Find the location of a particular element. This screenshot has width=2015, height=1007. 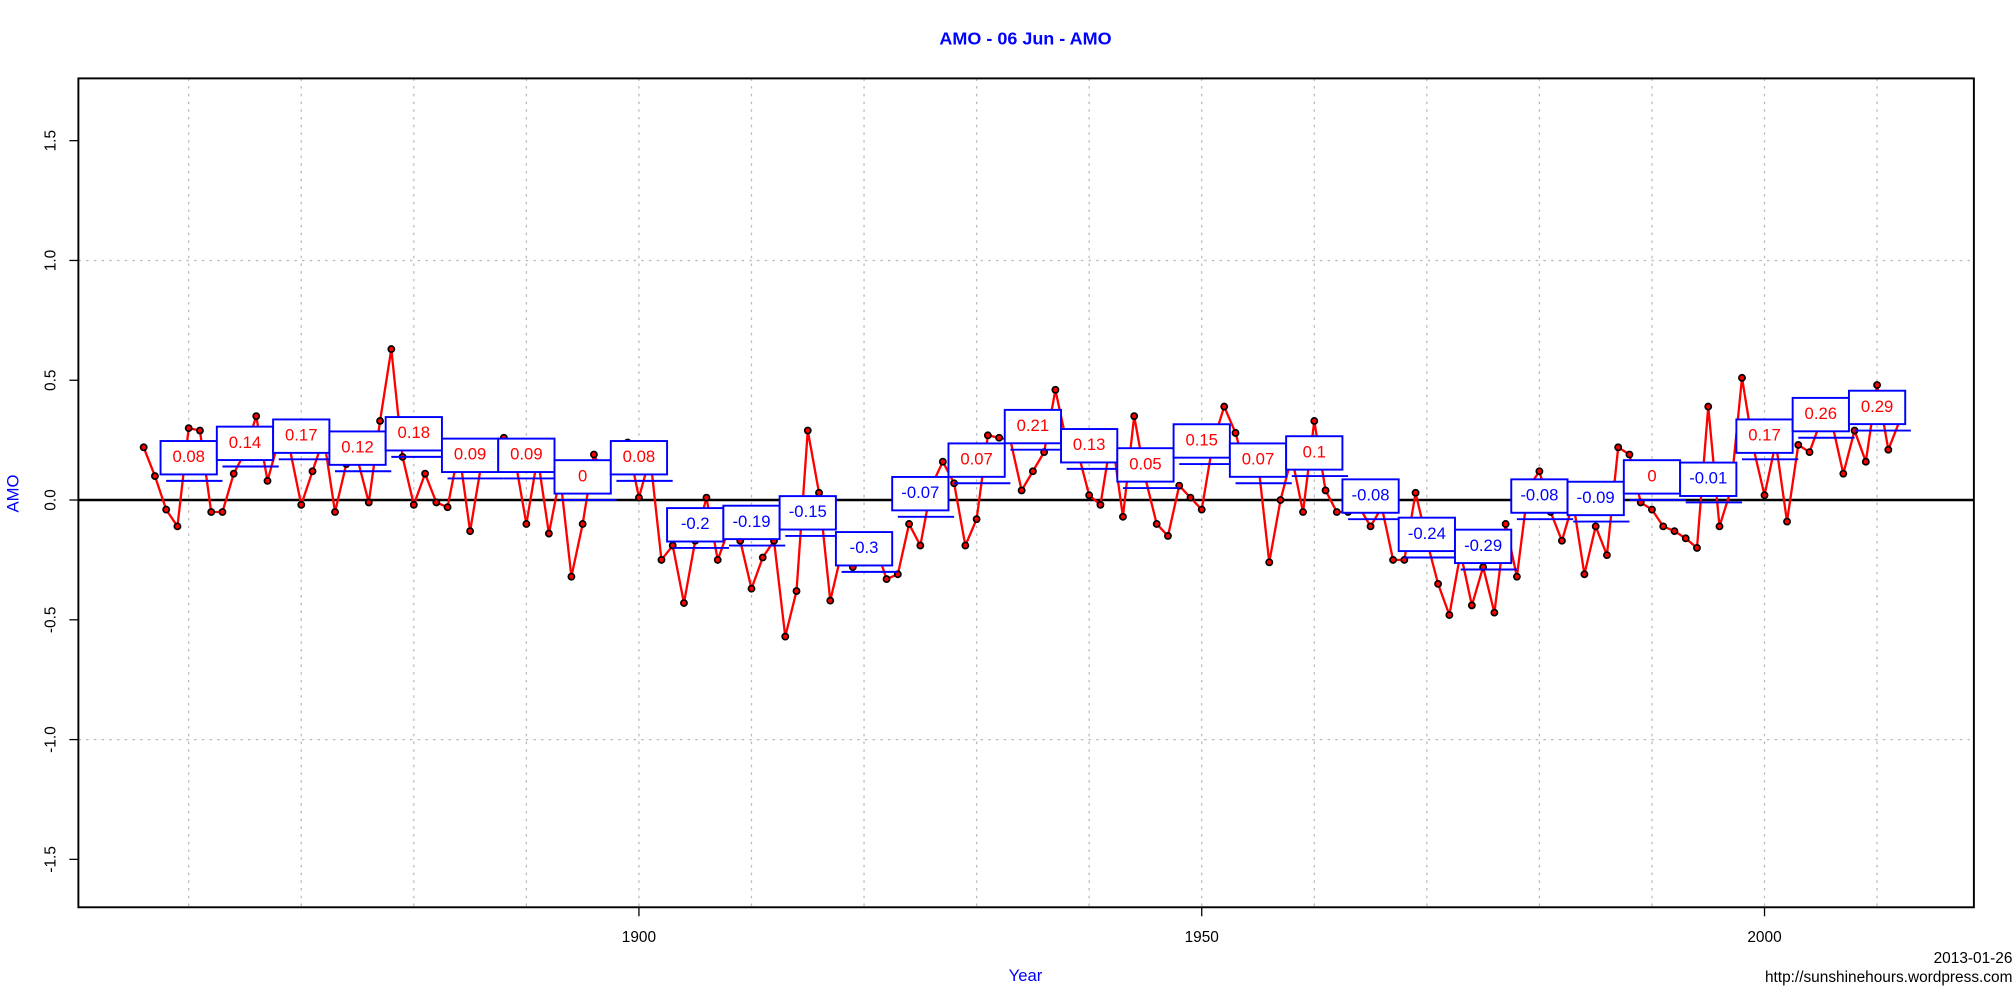

y-tick-label: 1.5 is located at coordinates (50, 140).